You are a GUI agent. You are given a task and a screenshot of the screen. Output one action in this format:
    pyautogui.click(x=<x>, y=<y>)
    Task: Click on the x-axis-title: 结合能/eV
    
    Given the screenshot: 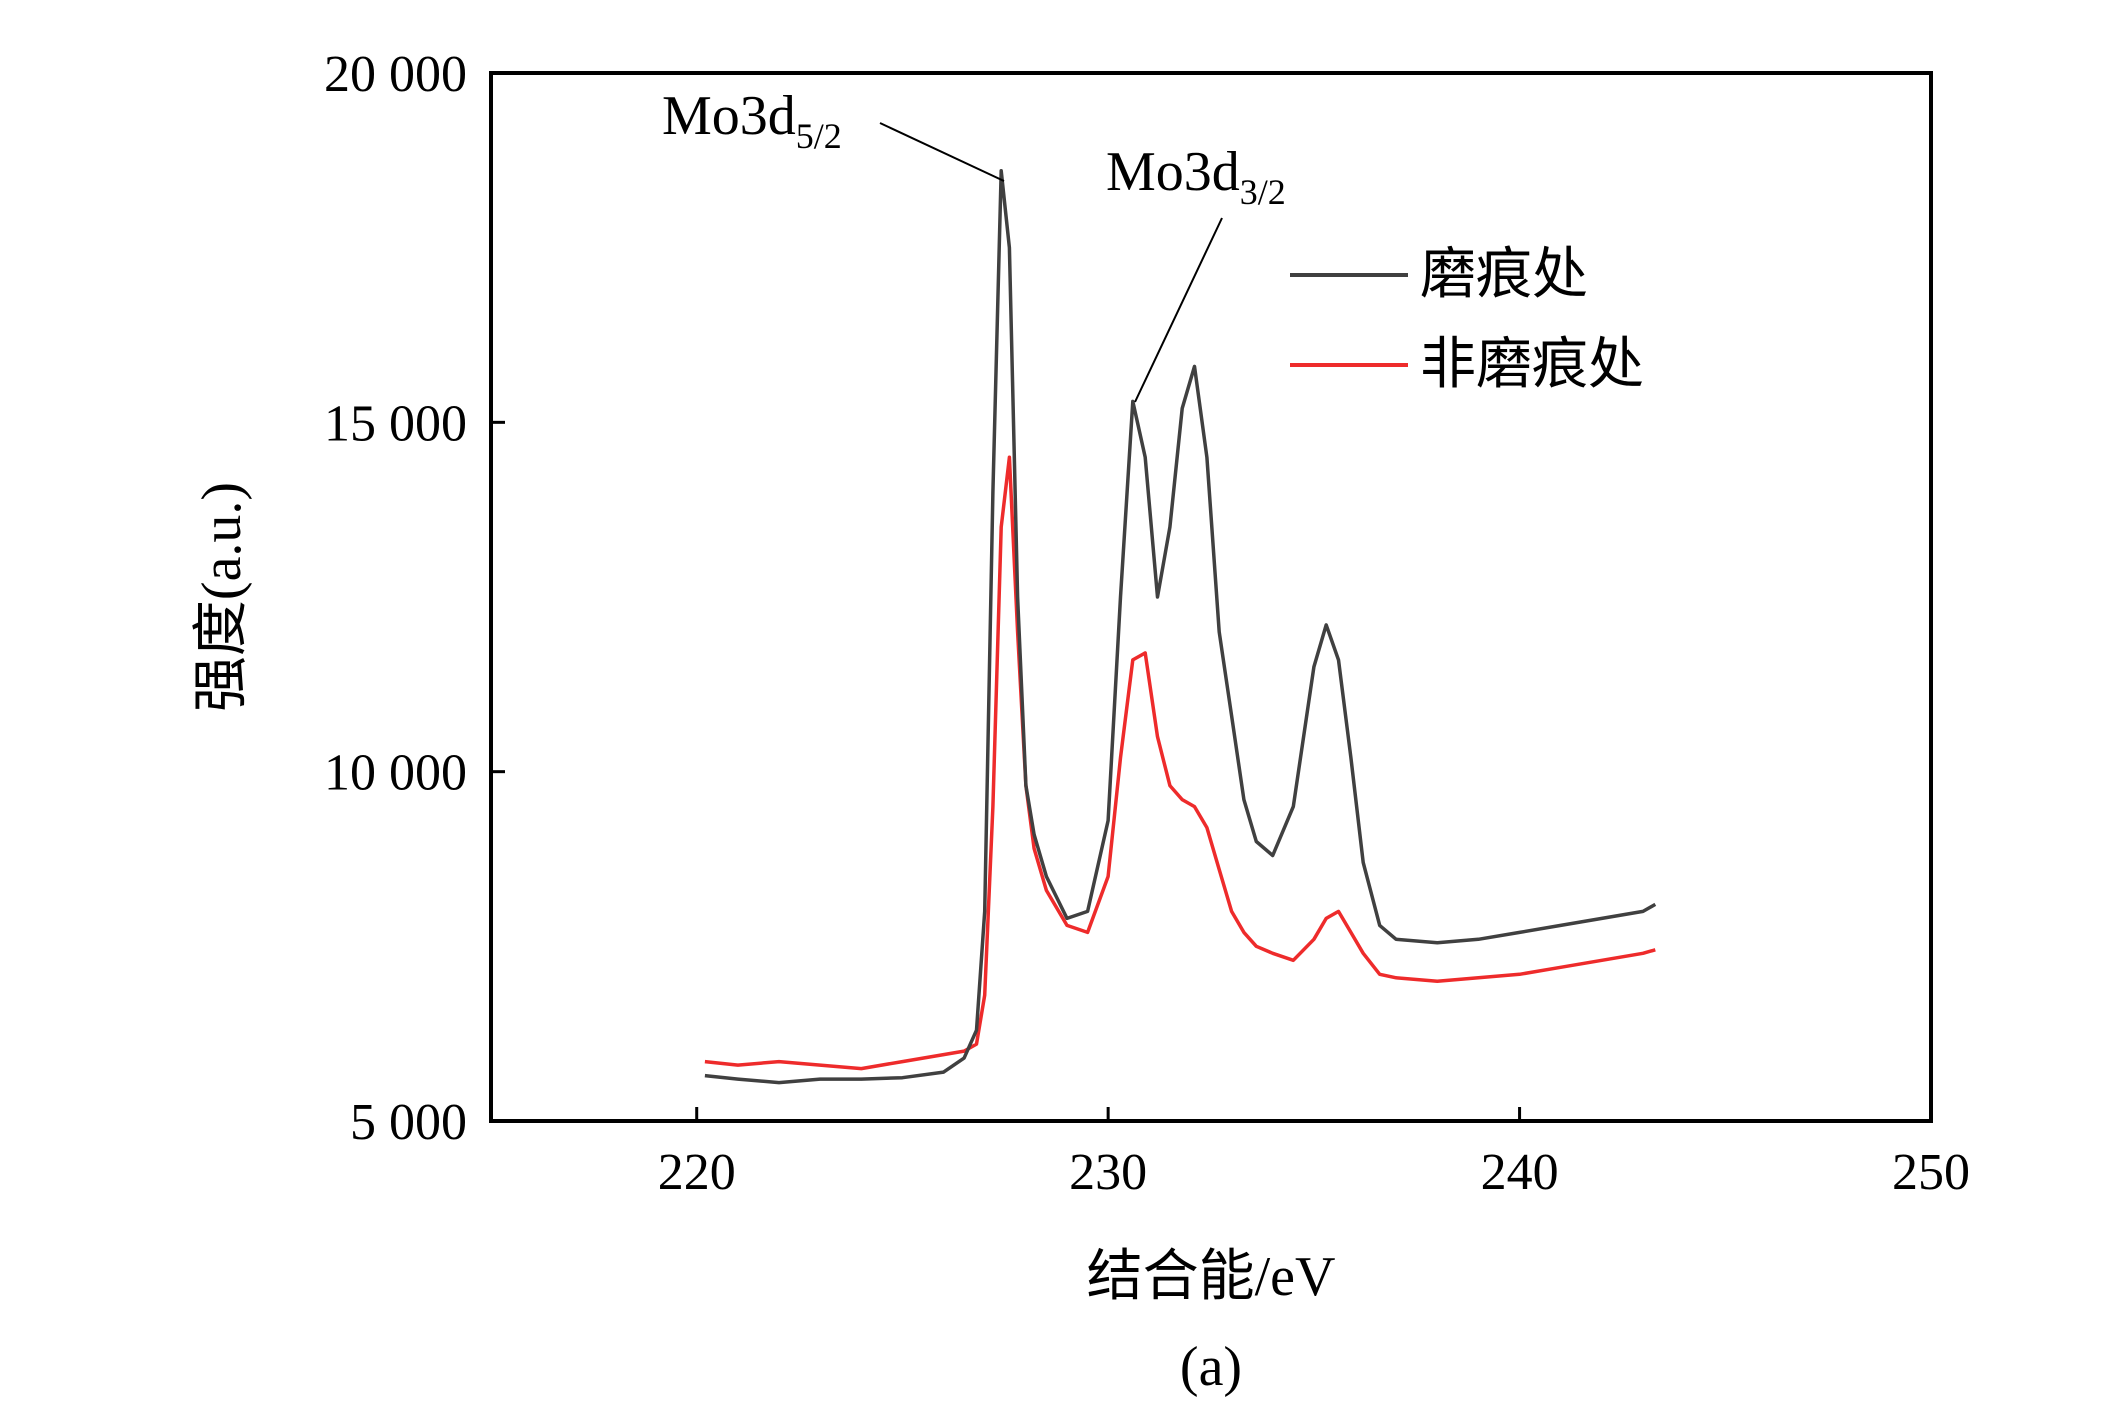 What is the action you would take?
    pyautogui.click(x=1211, y=1277)
    